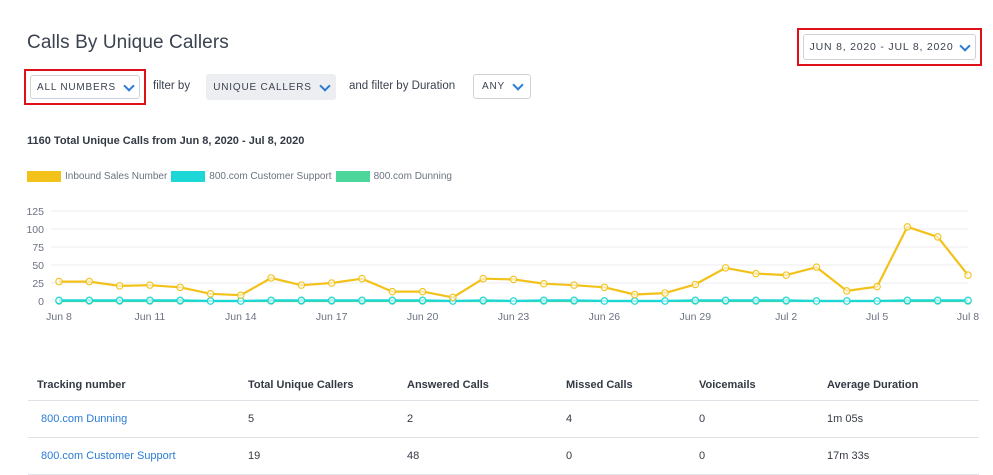 The height and width of the screenshot is (475, 993). What do you see at coordinates (108, 456) in the screenshot?
I see `tracking-number-link: 800.com Customer Support` at bounding box center [108, 456].